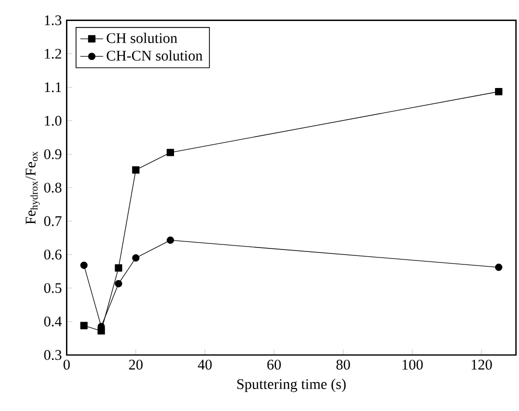 Image resolution: width=519 pixels, height=411 pixels. Describe the element at coordinates (136, 365) in the screenshot. I see `x-tick-label: 20` at that location.